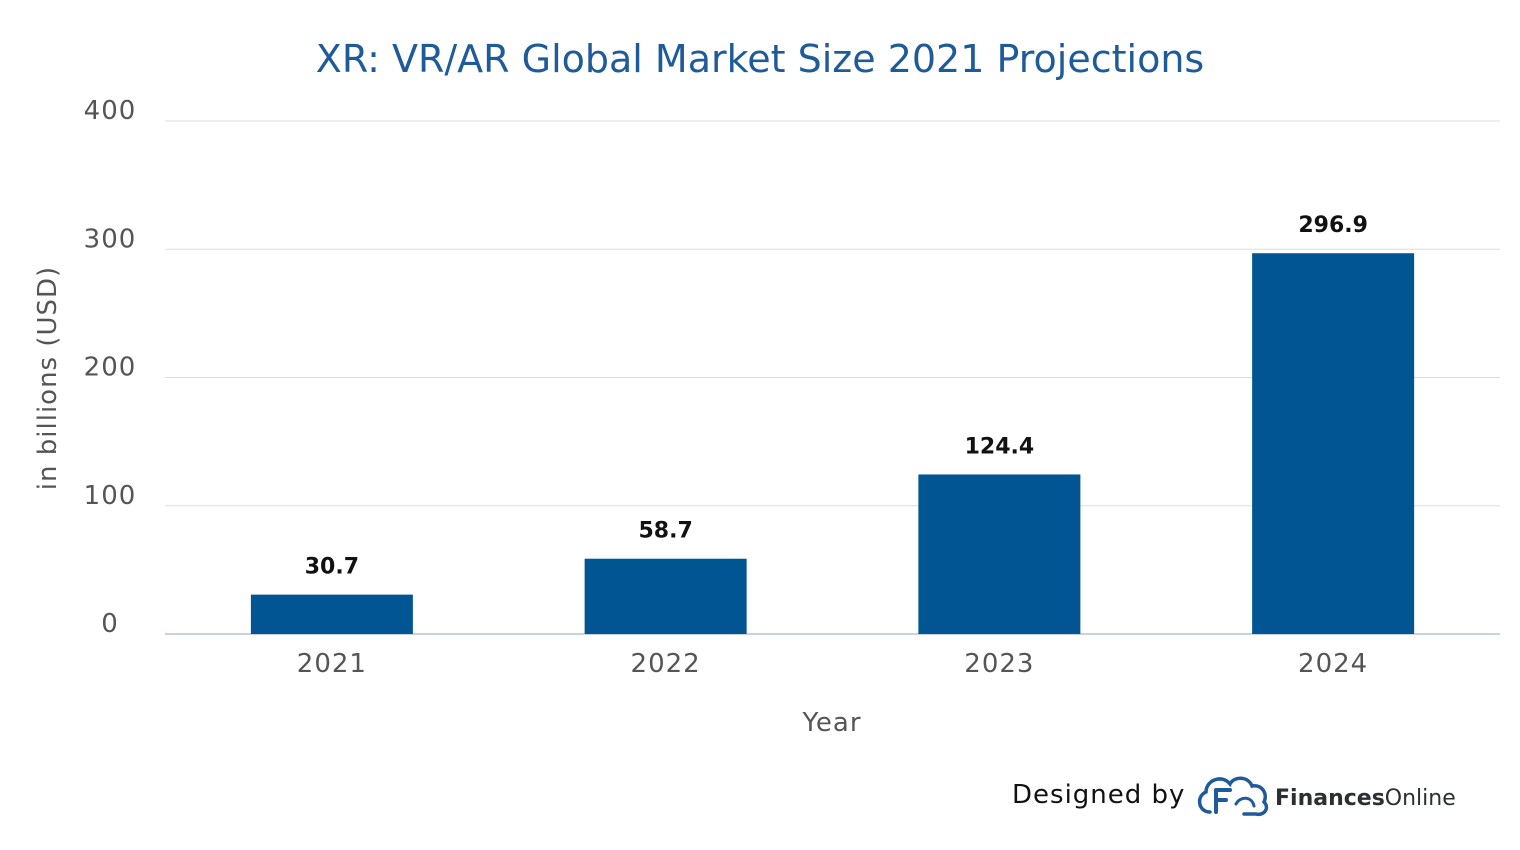  I want to click on y-axis-ticks: 0 100 200 300 400, so click(110, 367).